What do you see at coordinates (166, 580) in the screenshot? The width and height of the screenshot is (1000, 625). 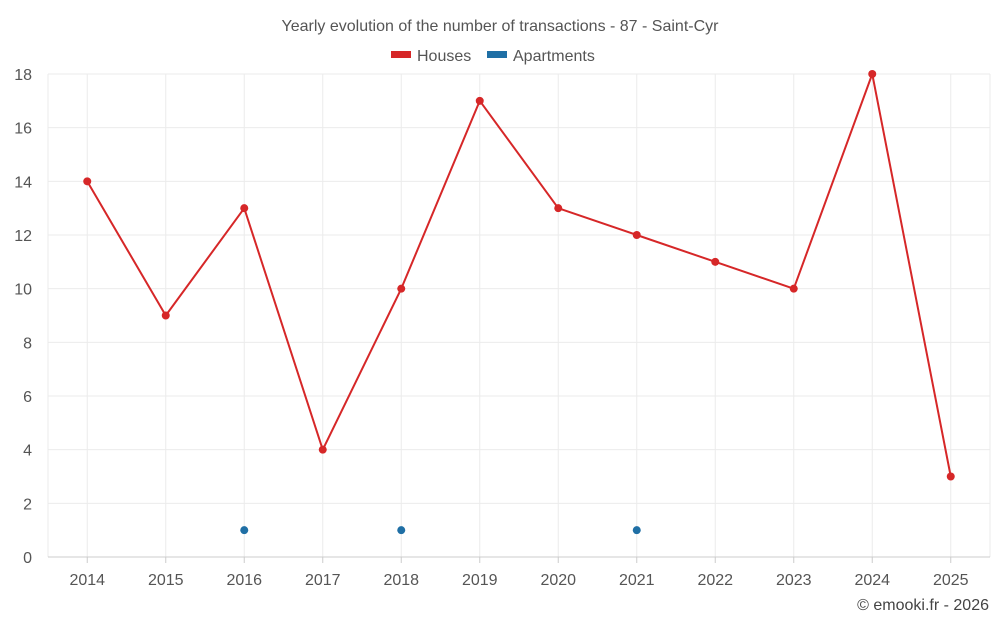 I see `x-tick-label: 2015` at bounding box center [166, 580].